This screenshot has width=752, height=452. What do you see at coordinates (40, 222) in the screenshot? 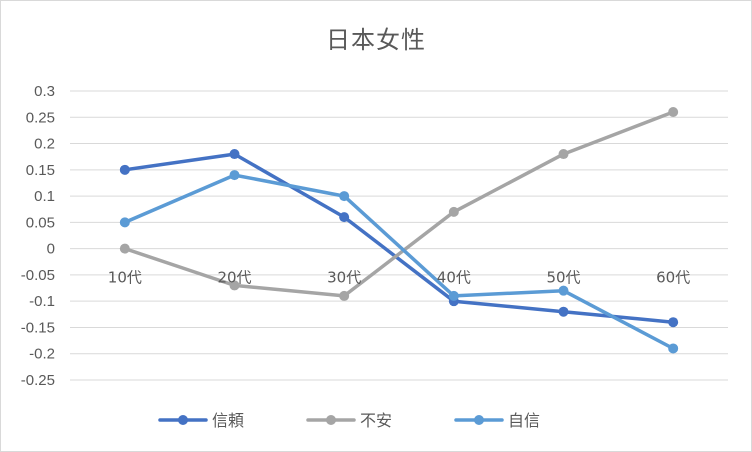
I see `y-tick-label: 0.05` at bounding box center [40, 222].